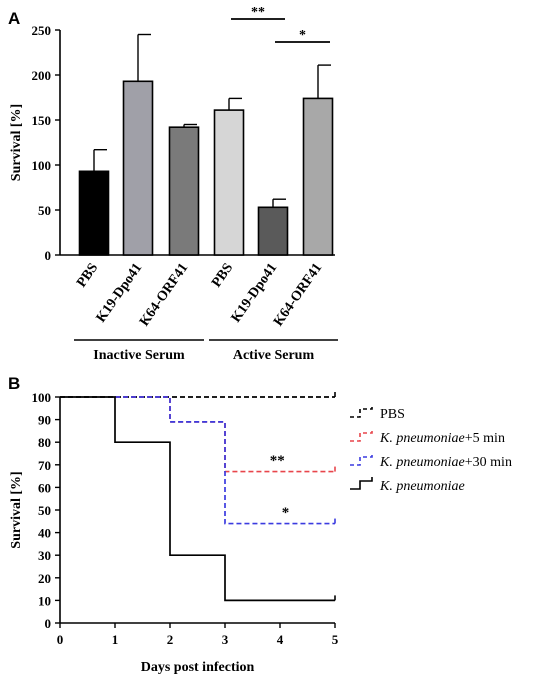 This screenshot has width=547, height=686. Describe the element at coordinates (164, 295) in the screenshot. I see `category-label-2: K64-ORF41` at that location.